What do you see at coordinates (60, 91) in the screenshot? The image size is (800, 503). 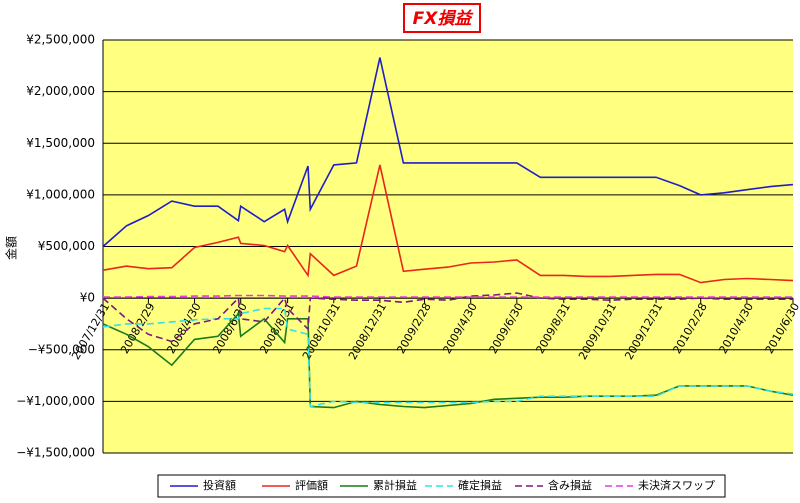 I see `y-tick-label: ¥2,000,000` at bounding box center [60, 91].